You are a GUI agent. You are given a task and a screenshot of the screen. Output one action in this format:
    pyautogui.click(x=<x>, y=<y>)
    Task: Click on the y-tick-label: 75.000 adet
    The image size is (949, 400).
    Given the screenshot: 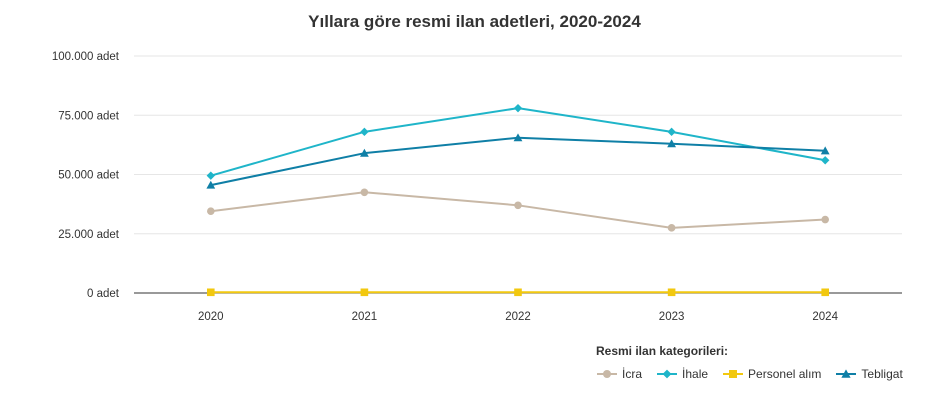 What is the action you would take?
    pyautogui.click(x=89, y=116)
    